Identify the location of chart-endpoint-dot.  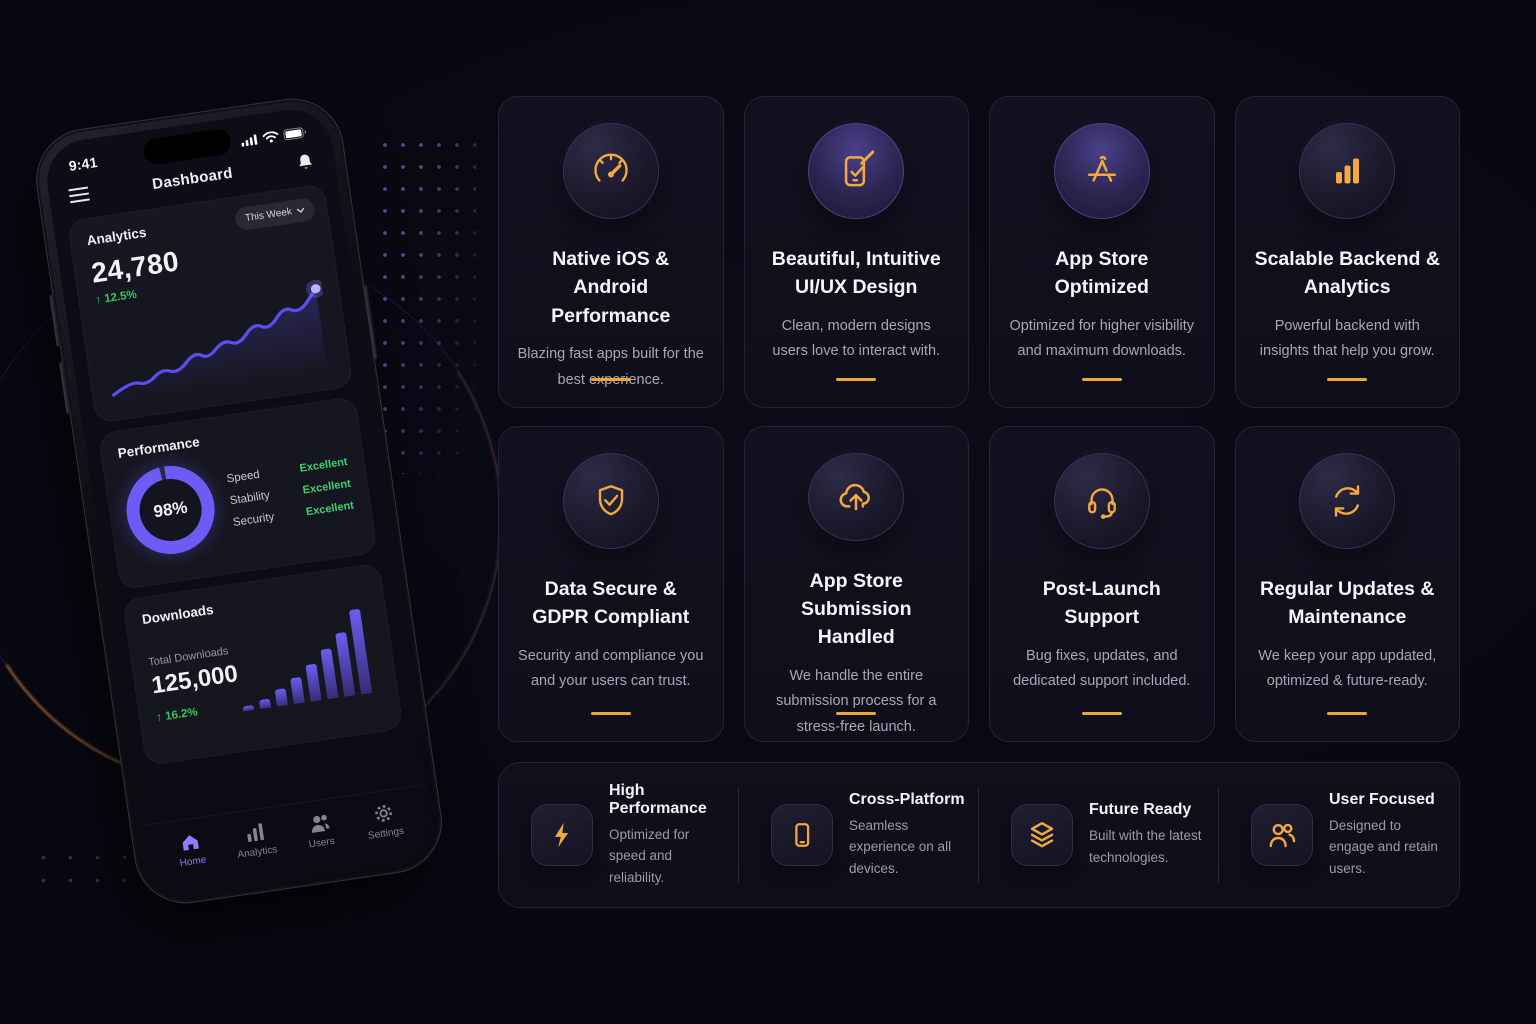
(315, 289).